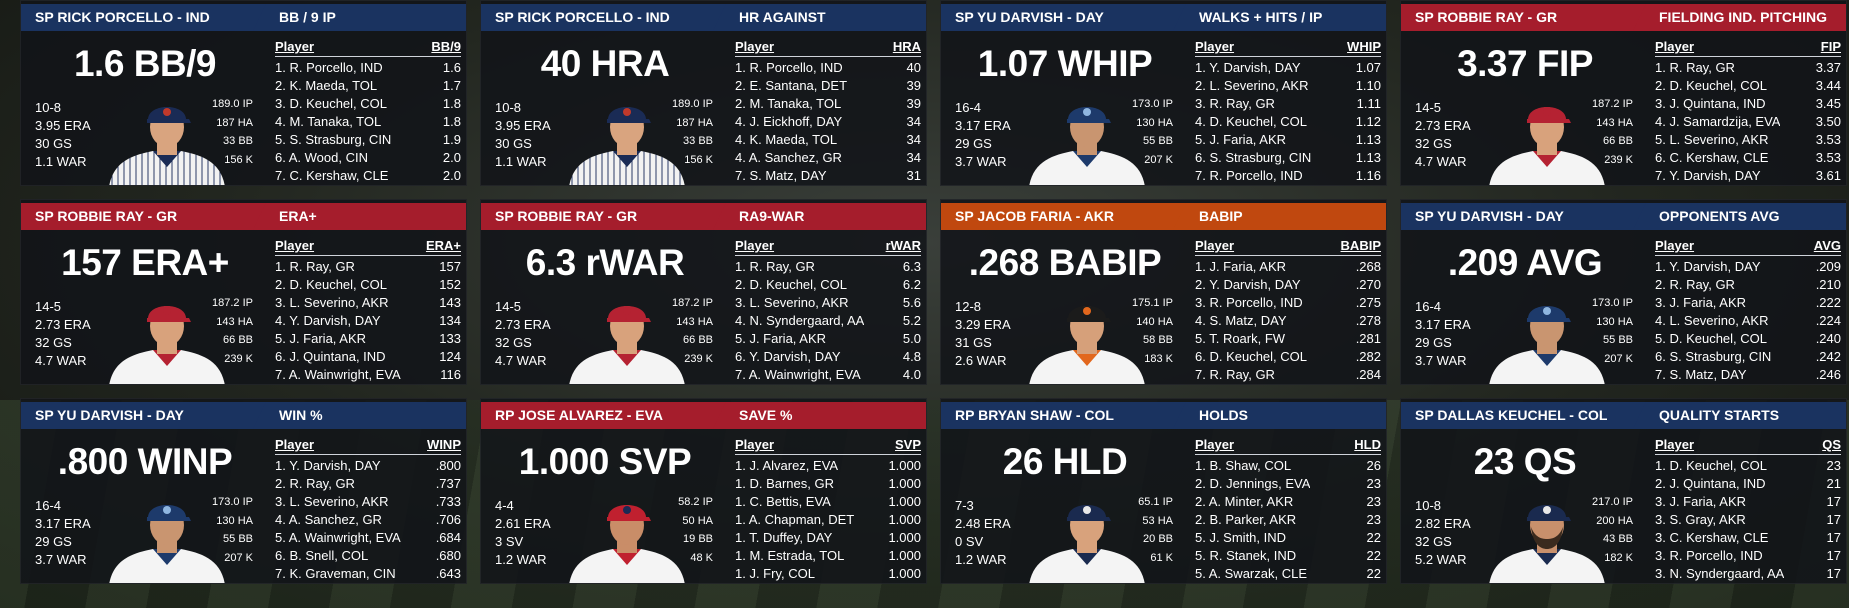 The width and height of the screenshot is (1849, 608). Describe the element at coordinates (1288, 176) in the screenshot. I see `table-row: 7. R. Porcello, IND 1.16` at that location.